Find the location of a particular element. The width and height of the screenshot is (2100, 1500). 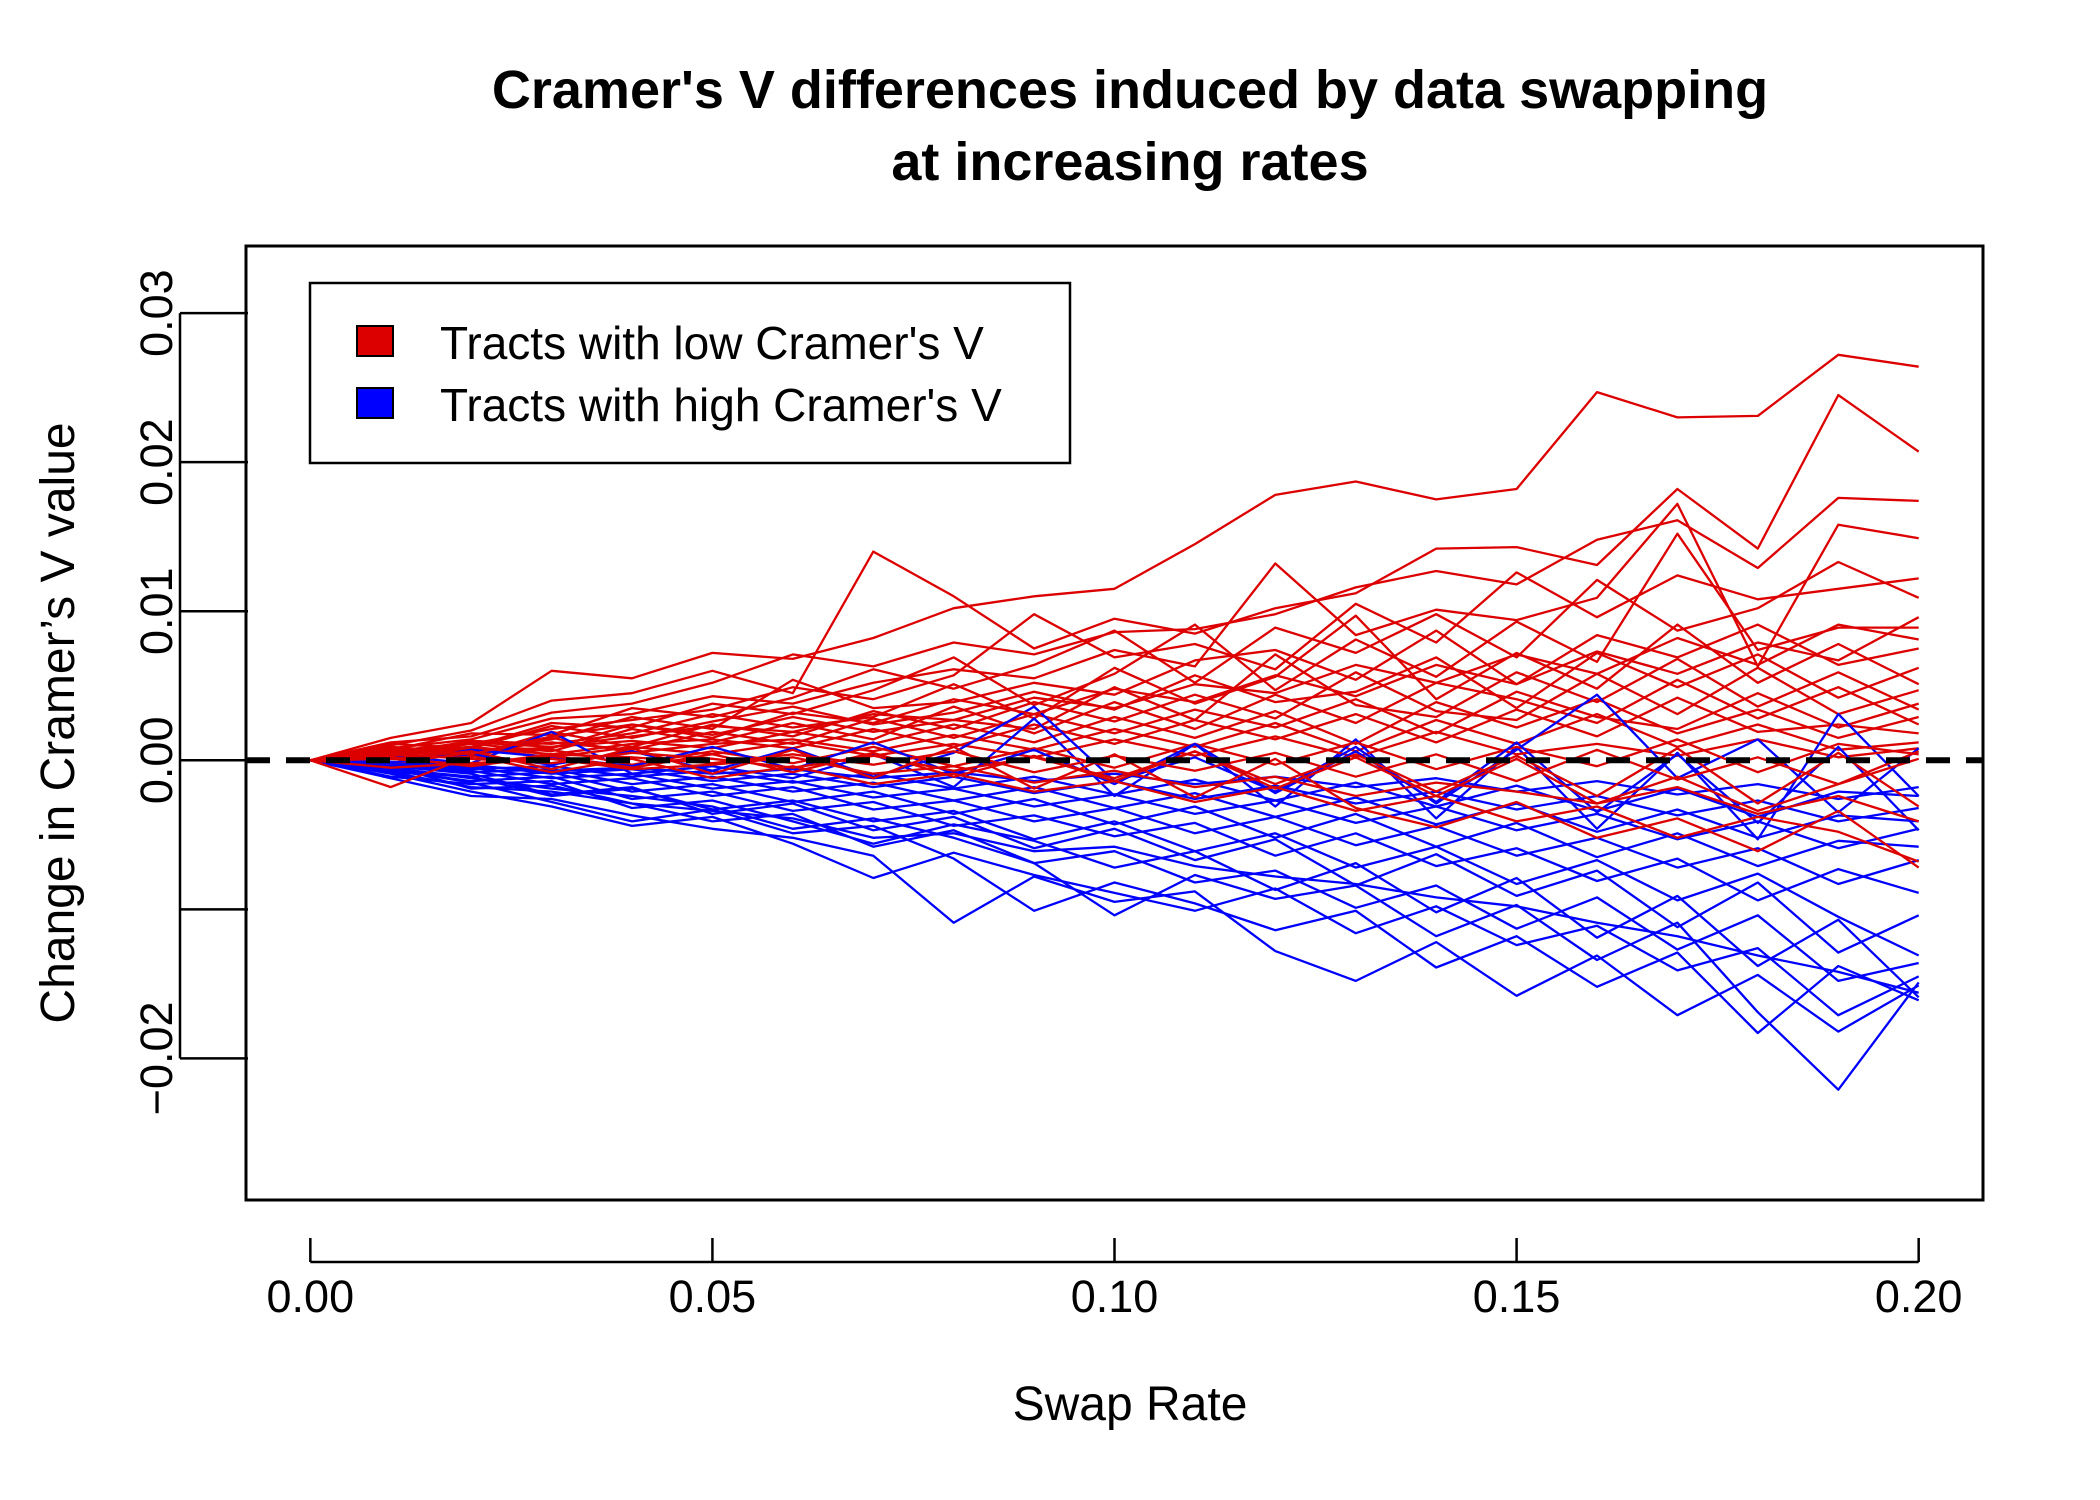

chart-title-line-2: at increasing rates is located at coordinates (1129, 162).